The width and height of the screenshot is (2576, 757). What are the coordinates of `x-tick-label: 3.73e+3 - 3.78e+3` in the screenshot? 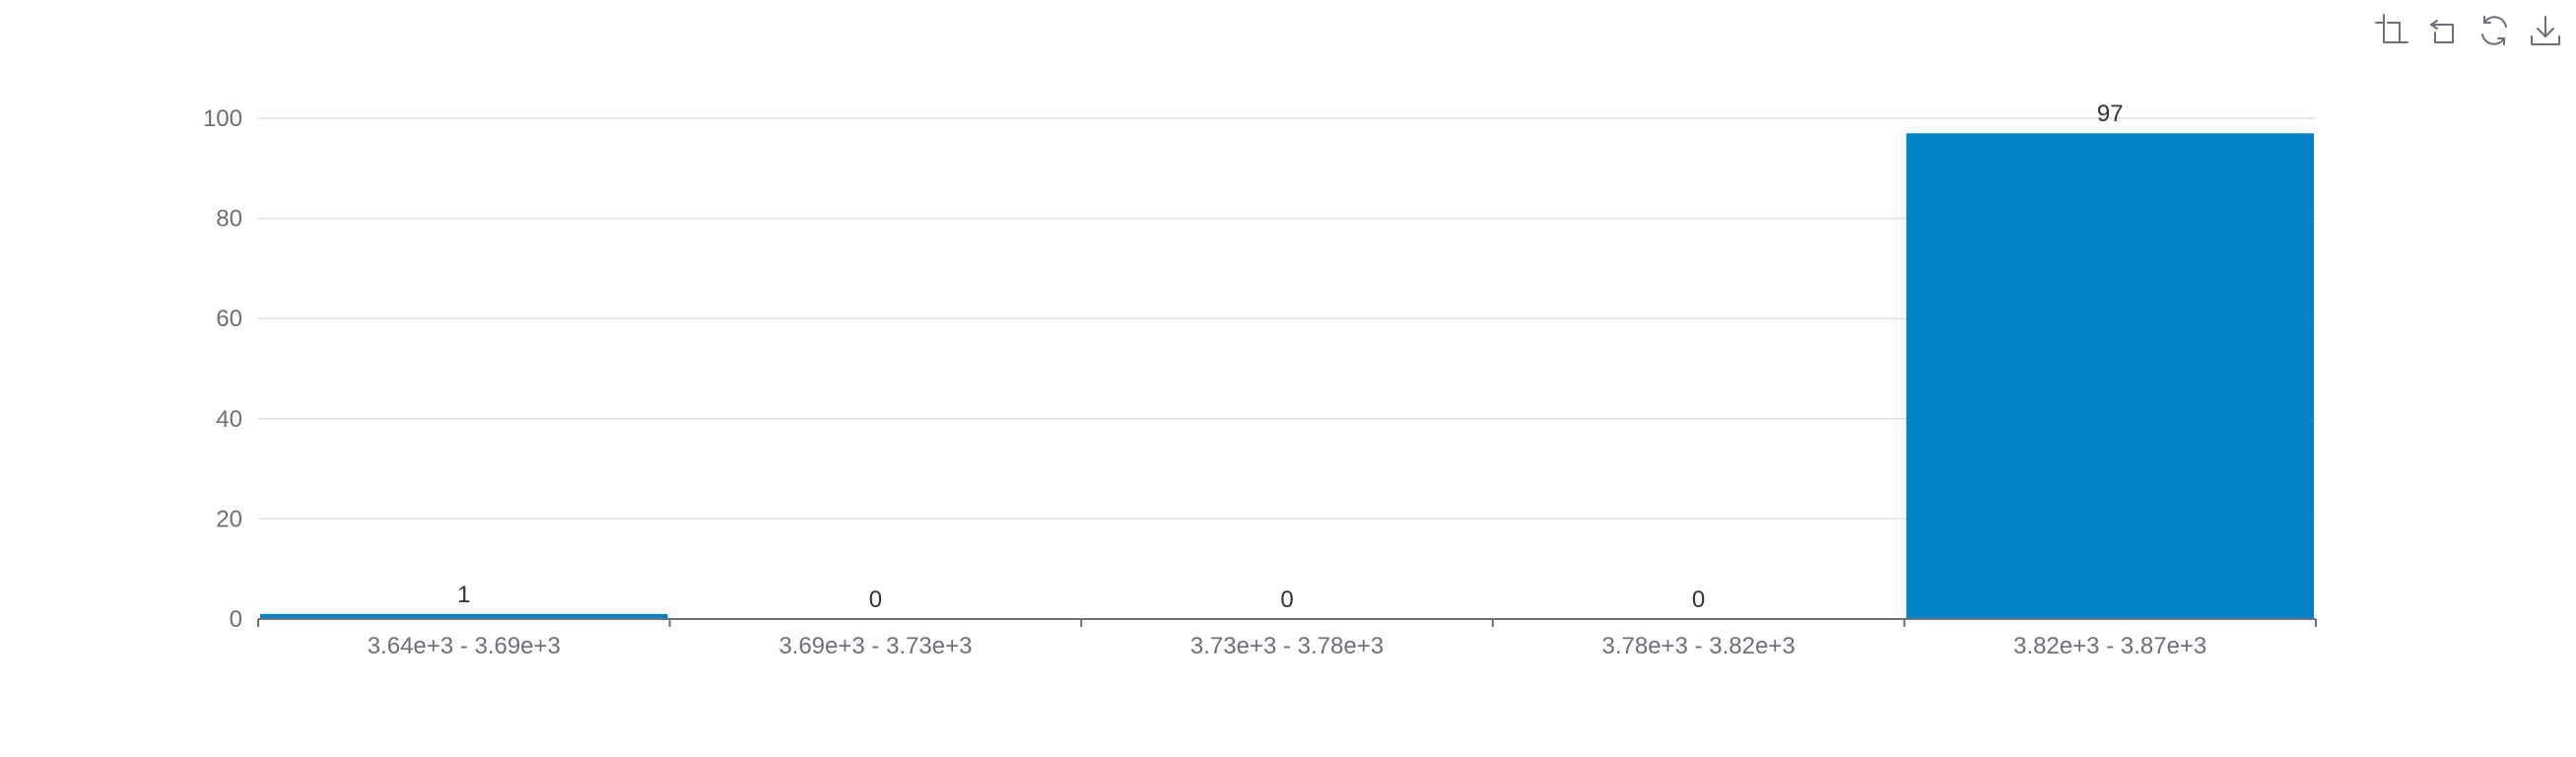 It's located at (1287, 646).